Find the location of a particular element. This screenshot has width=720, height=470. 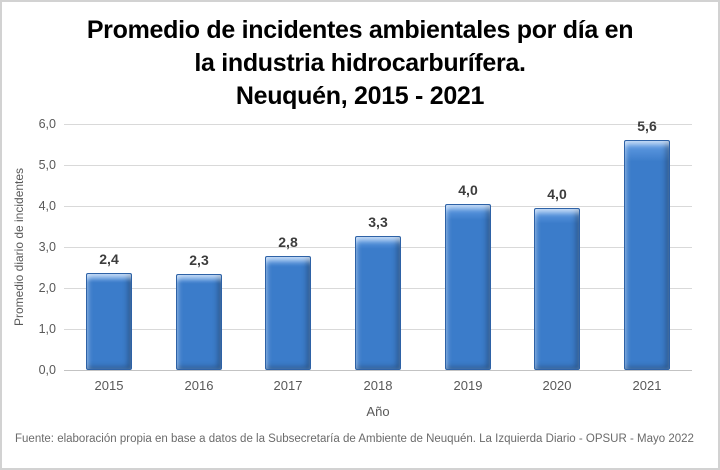

x-tick-2016: 2016 is located at coordinates (199, 385).